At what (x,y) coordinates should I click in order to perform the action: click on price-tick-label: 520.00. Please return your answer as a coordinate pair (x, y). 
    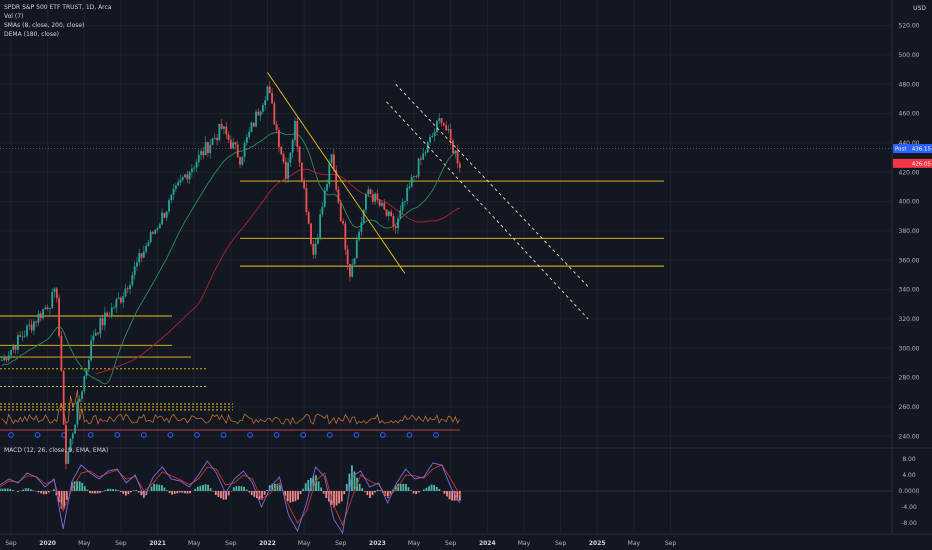
    Looking at the image, I should click on (909, 26).